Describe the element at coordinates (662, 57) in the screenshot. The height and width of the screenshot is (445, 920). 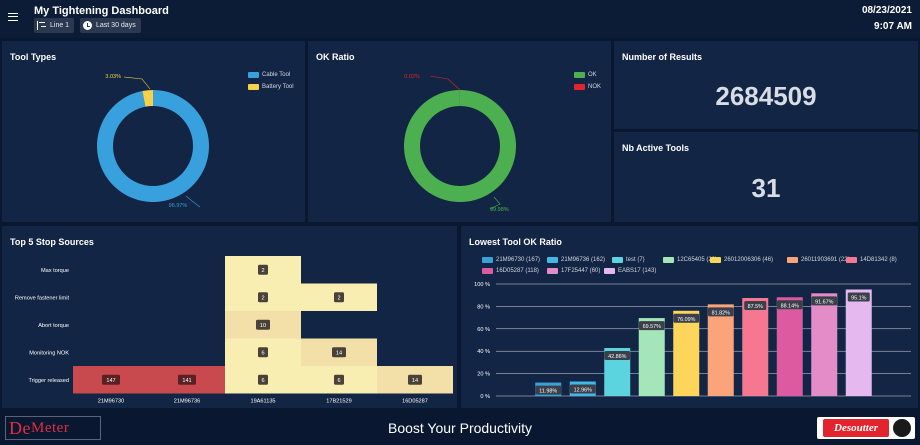
I see `panel-title: Number of Results` at that location.